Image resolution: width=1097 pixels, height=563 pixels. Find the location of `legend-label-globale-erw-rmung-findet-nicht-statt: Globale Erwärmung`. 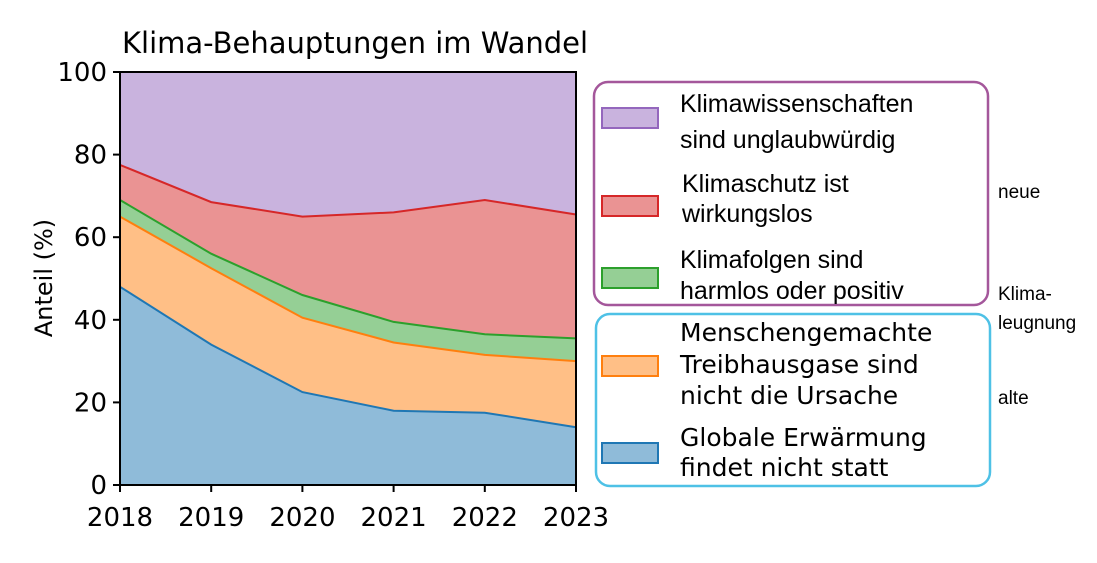

legend-label-globale-erw-rmung-findet-nicht-statt: Globale Erwärmung is located at coordinates (803, 437).